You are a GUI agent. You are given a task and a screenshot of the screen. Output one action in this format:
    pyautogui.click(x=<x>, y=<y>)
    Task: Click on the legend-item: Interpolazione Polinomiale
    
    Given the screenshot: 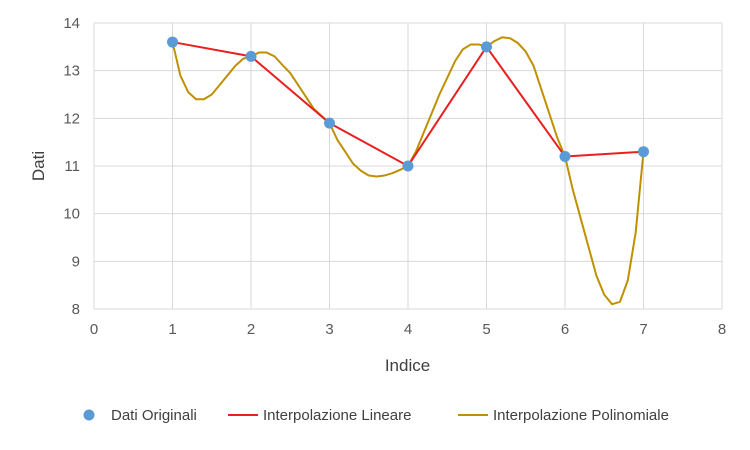 What is the action you would take?
    pyautogui.click(x=563, y=415)
    